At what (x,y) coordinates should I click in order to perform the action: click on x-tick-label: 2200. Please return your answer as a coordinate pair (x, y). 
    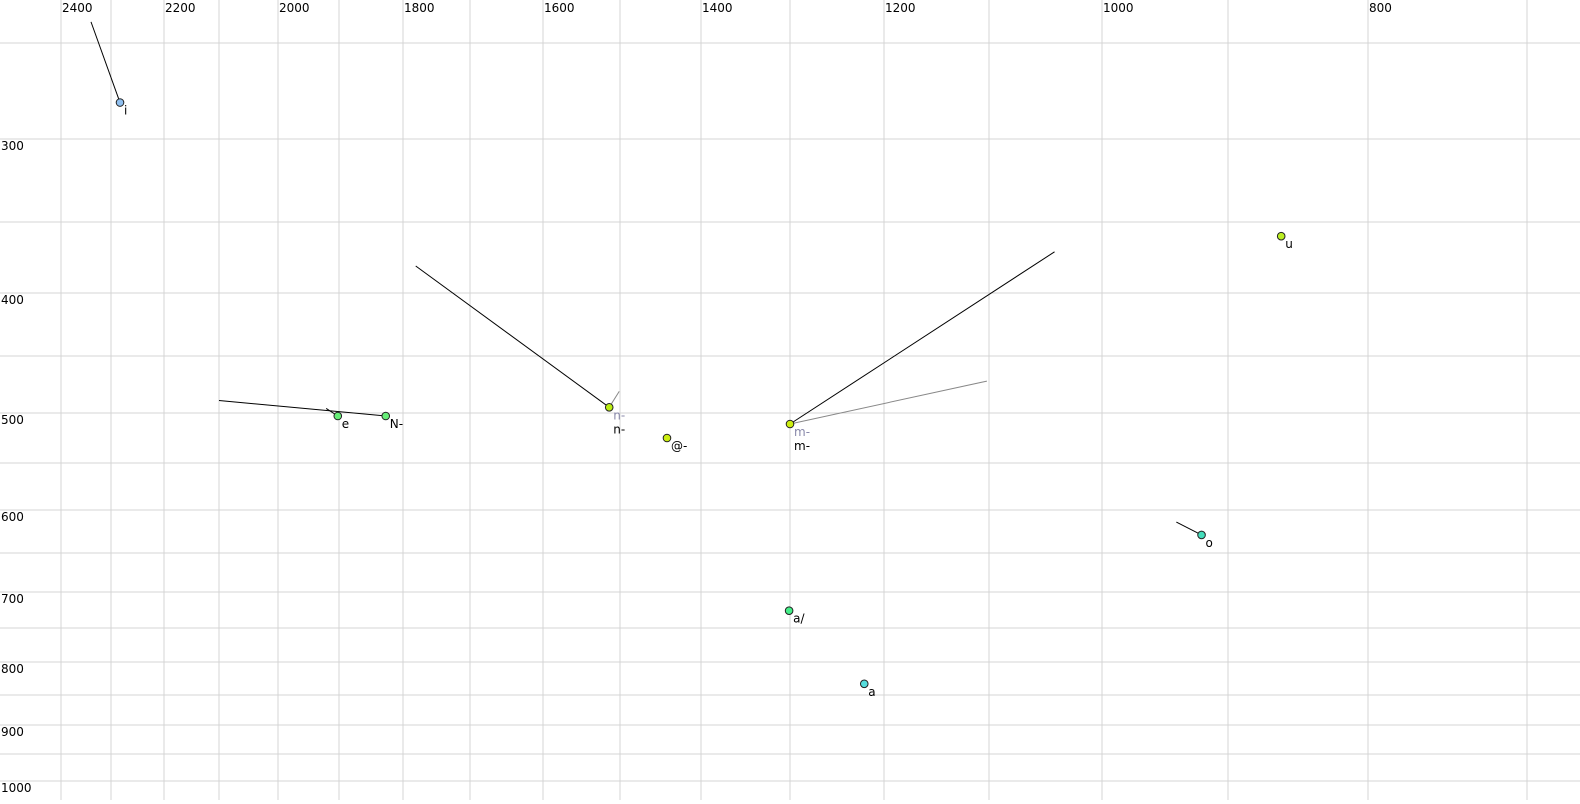
    Looking at the image, I should click on (180, 8).